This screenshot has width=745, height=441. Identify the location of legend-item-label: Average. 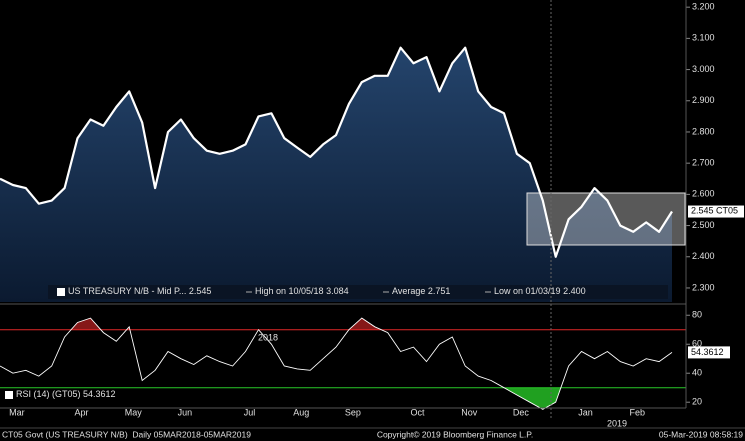
(408, 291).